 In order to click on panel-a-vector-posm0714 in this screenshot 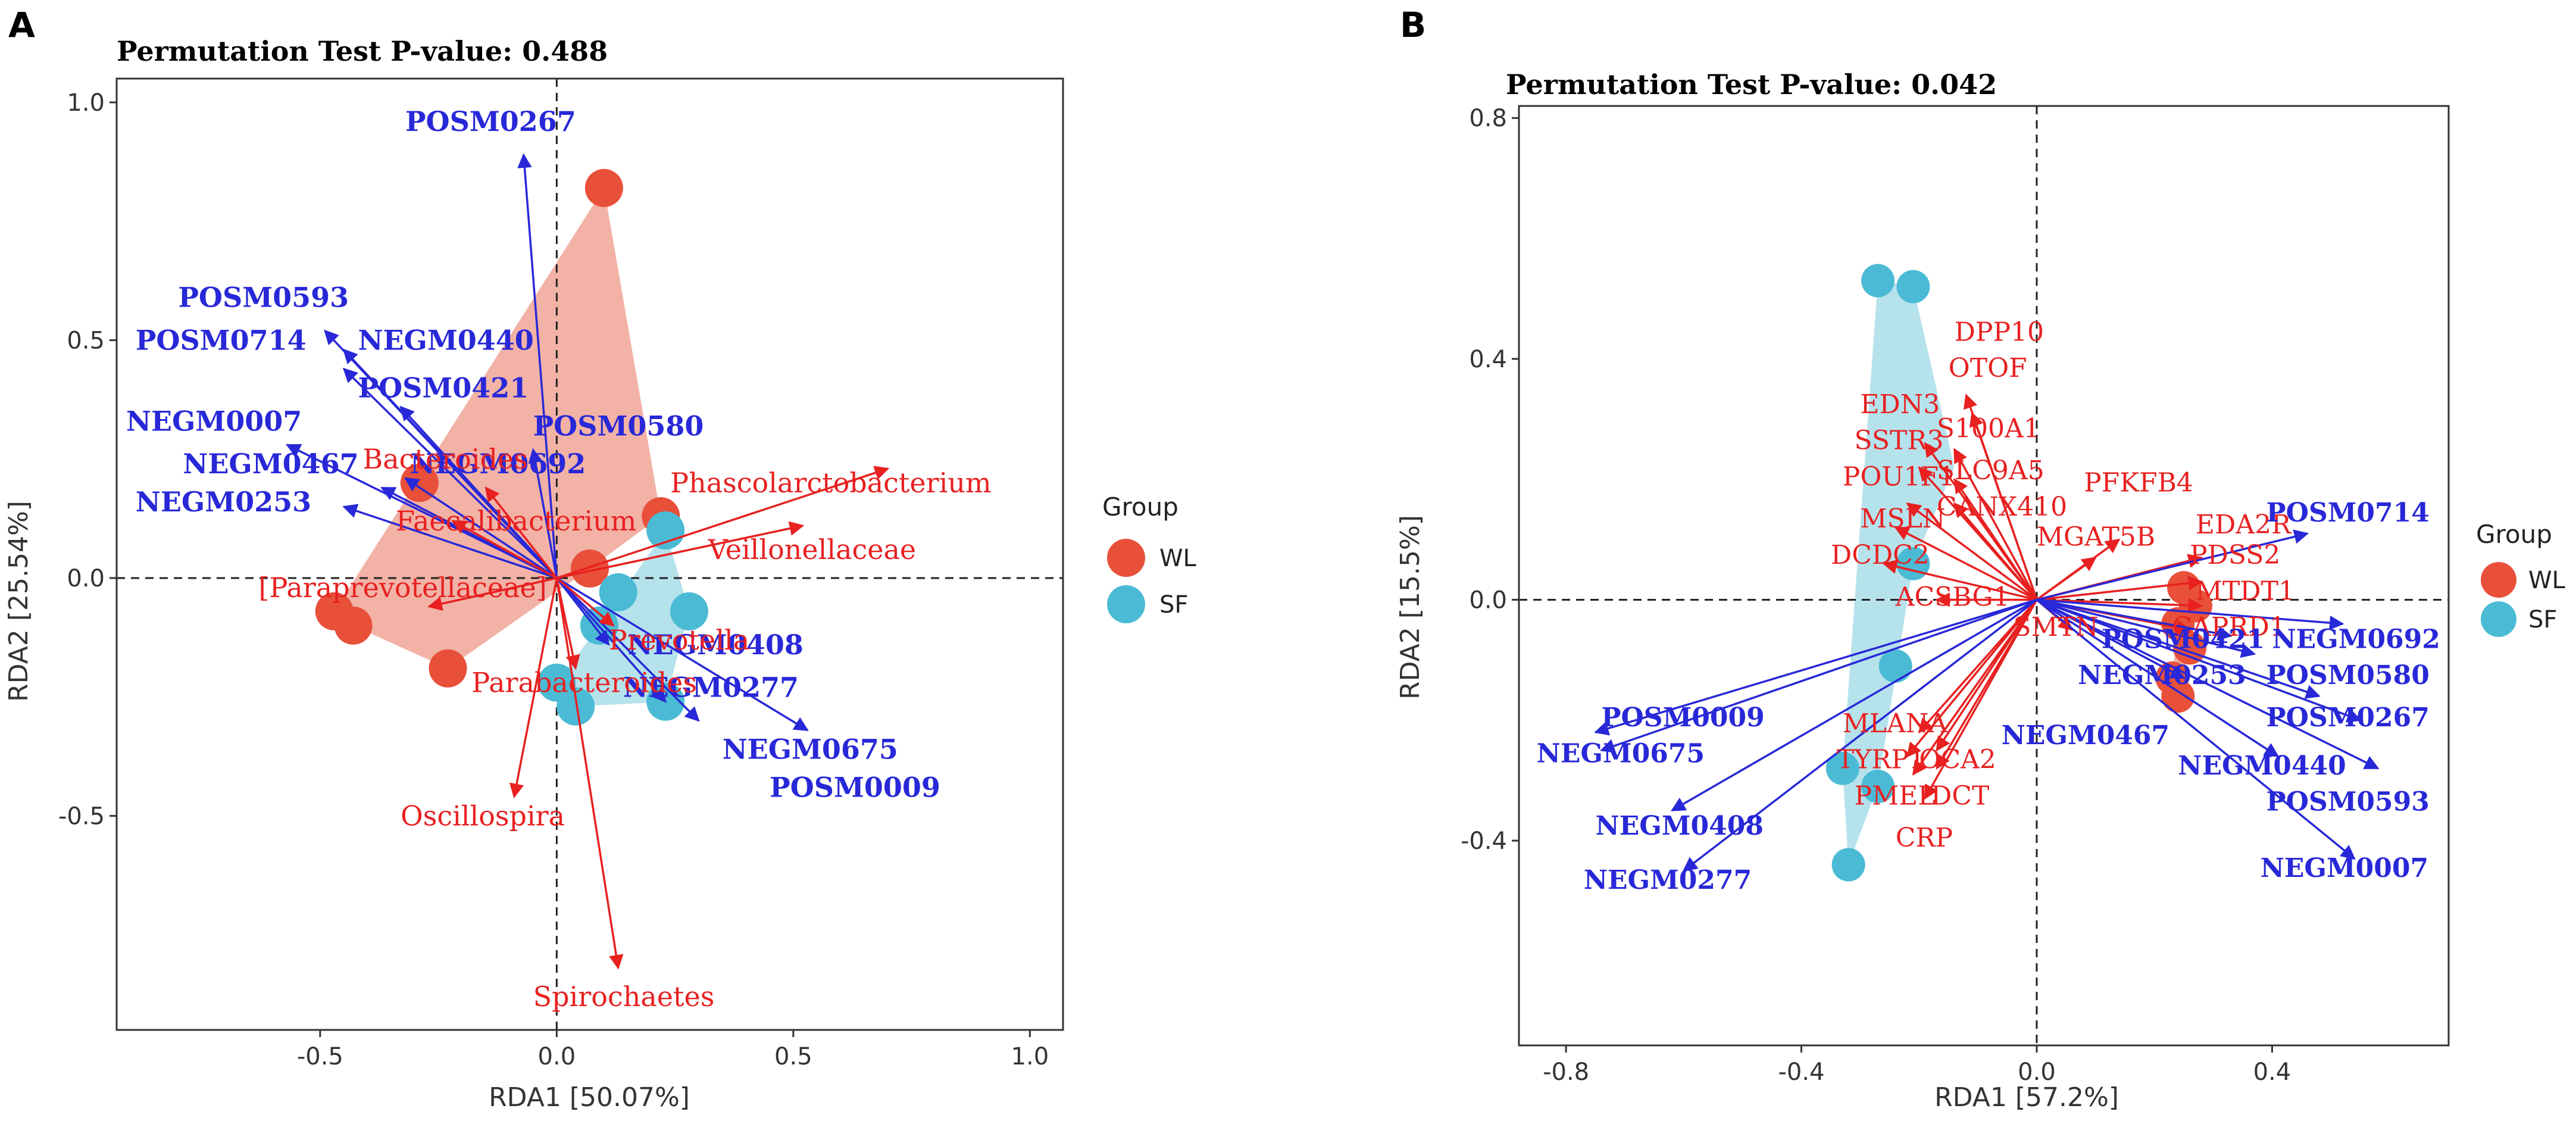, I will do `click(450, 473)`.